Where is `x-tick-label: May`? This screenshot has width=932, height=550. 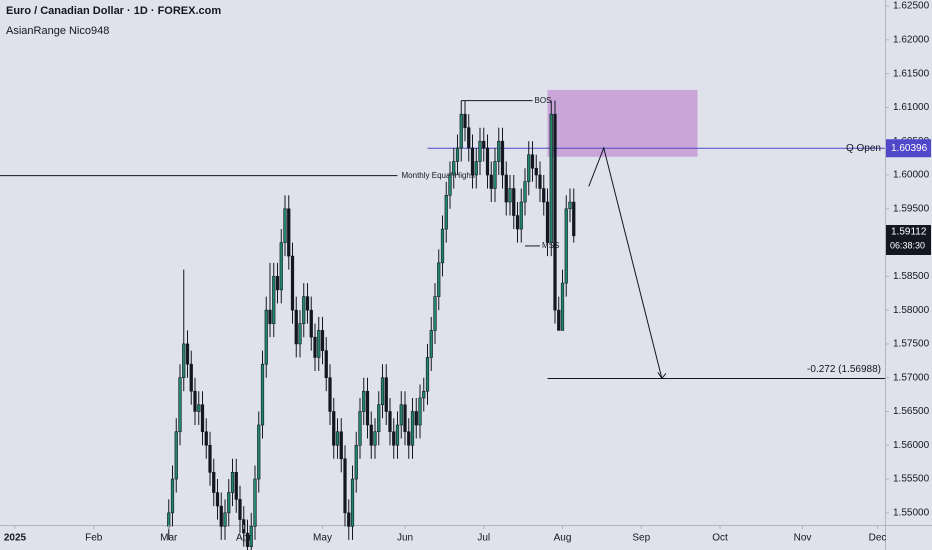
x-tick-label: May is located at coordinates (322, 538).